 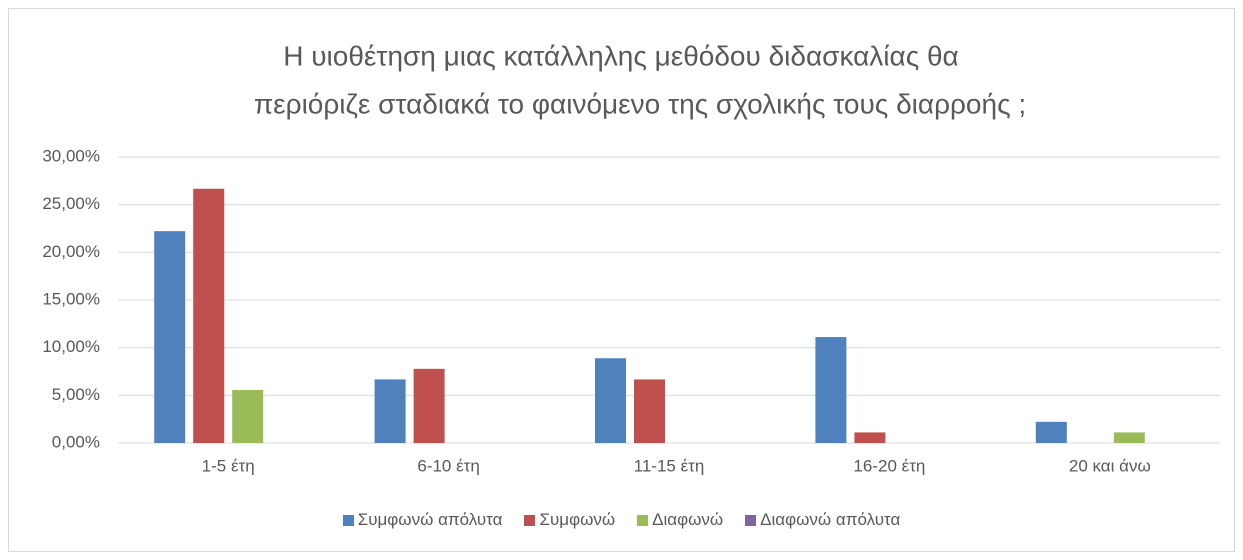 I want to click on legend-label: Διαφωνώ απόλυτα, so click(x=830, y=519).